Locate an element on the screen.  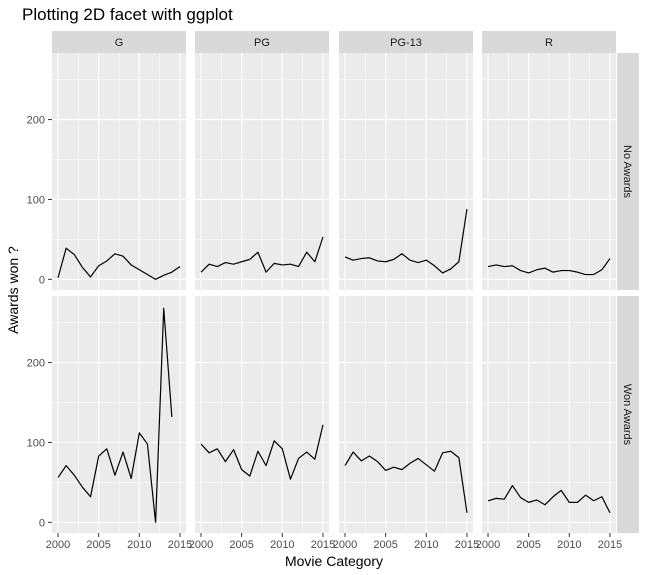
strip-no-awards is located at coordinates (628, 171).